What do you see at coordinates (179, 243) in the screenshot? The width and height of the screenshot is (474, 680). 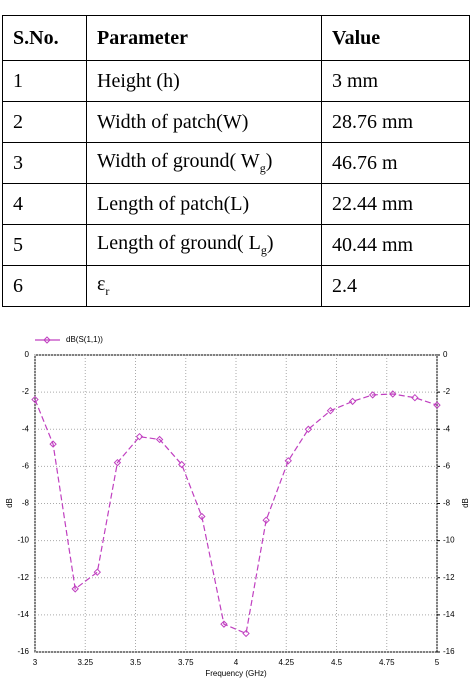 I see `cell-text: Length of ground( L` at bounding box center [179, 243].